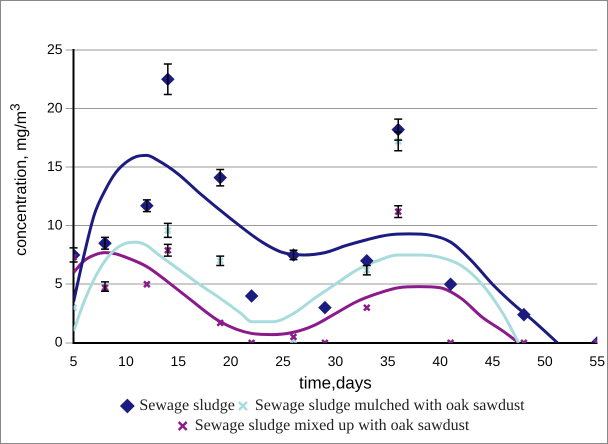  I want to click on y-tick-label: 5, so click(58, 283).